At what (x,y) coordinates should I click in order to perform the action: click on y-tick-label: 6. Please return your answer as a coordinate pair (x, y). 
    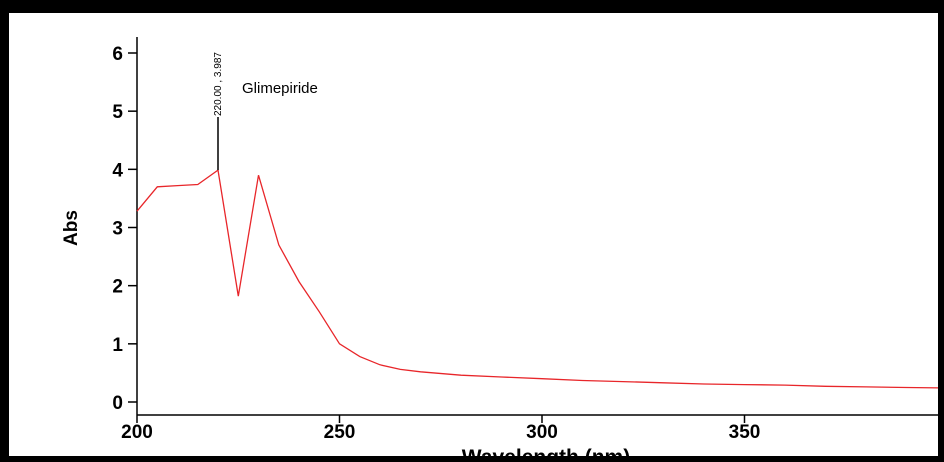
    Looking at the image, I should click on (117, 54).